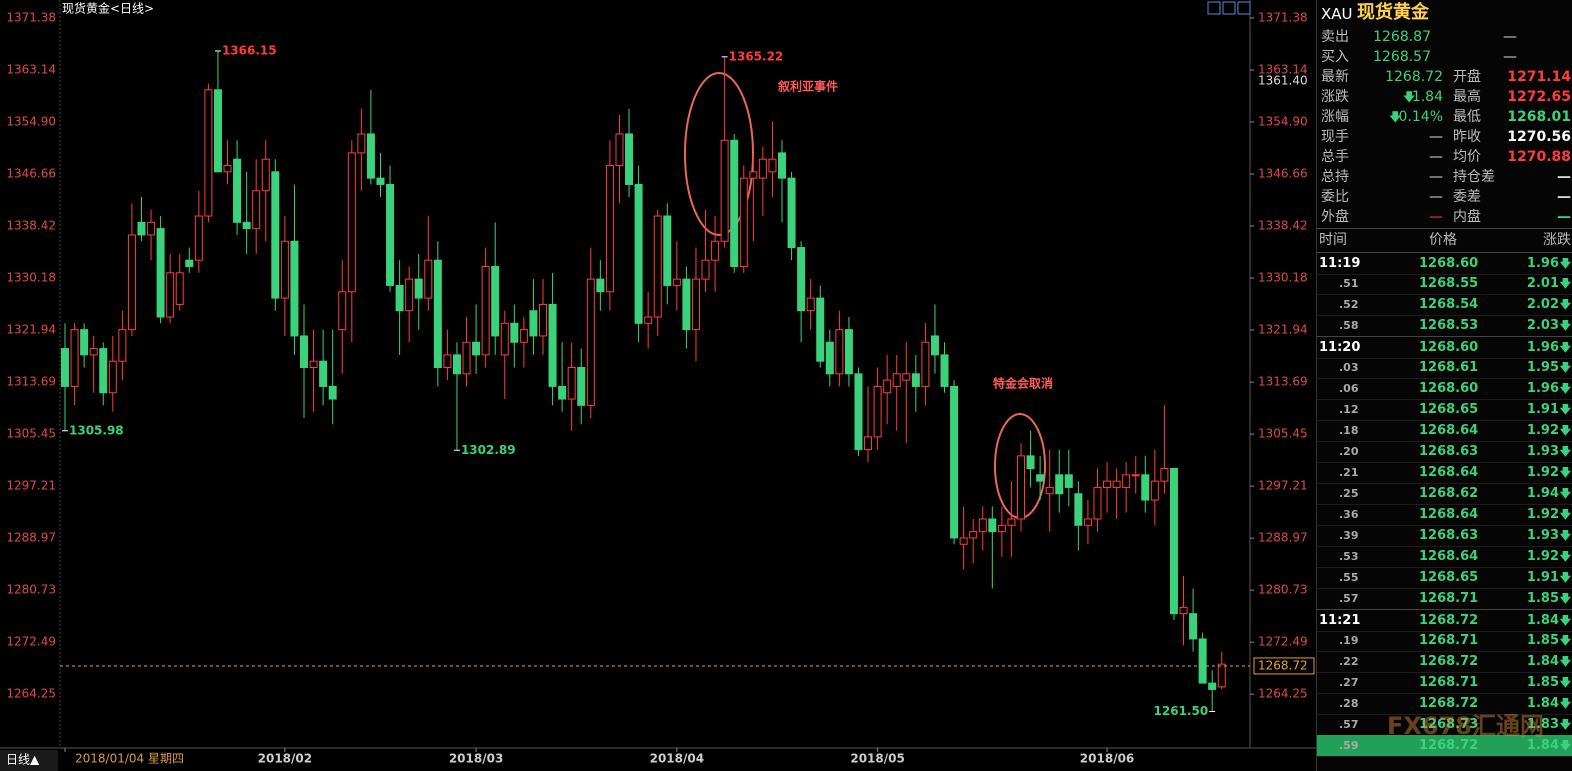 This screenshot has height=771, width=1572. Describe the element at coordinates (1283, 538) in the screenshot. I see `y-tick-label-right: 1288.97` at that location.